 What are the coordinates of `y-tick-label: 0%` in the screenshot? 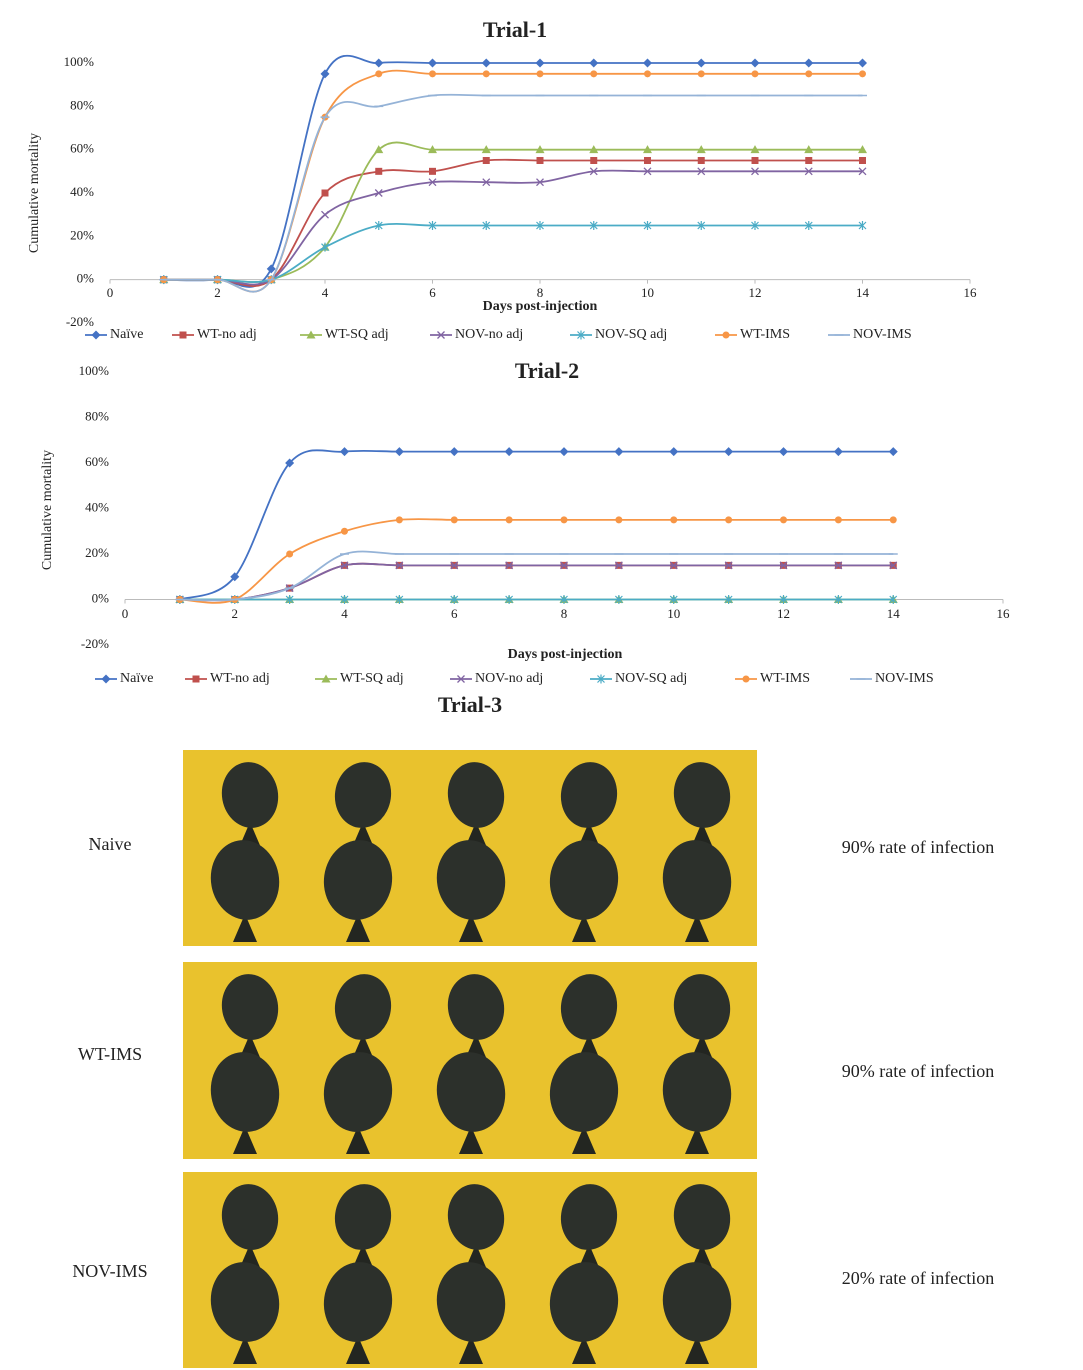 It's located at (101, 597).